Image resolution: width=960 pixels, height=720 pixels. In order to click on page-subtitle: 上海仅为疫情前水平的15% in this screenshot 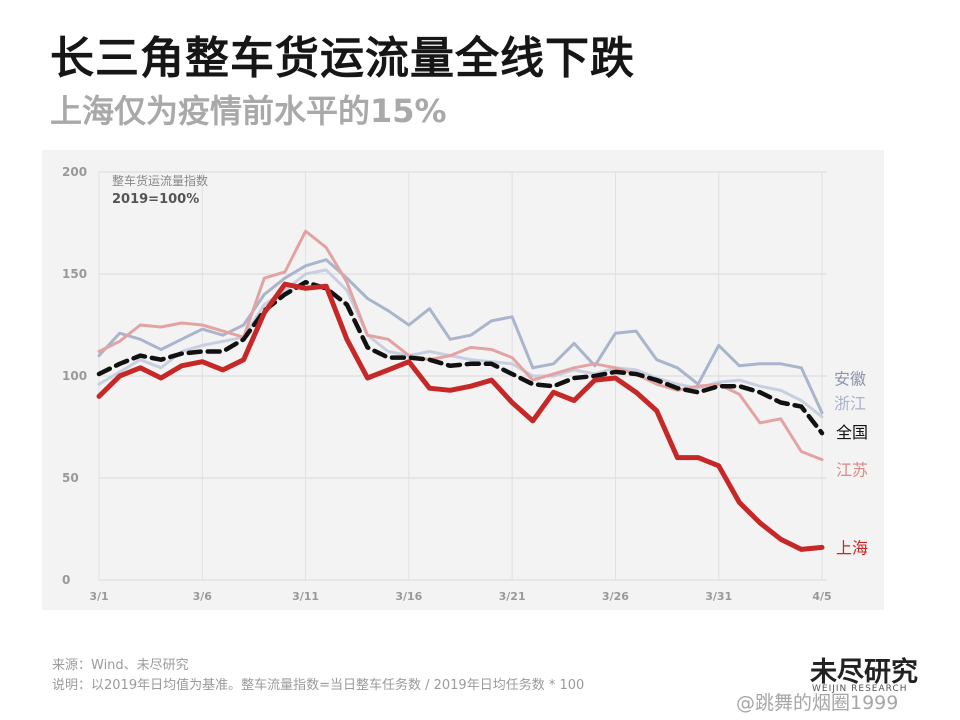, I will do `click(248, 111)`.